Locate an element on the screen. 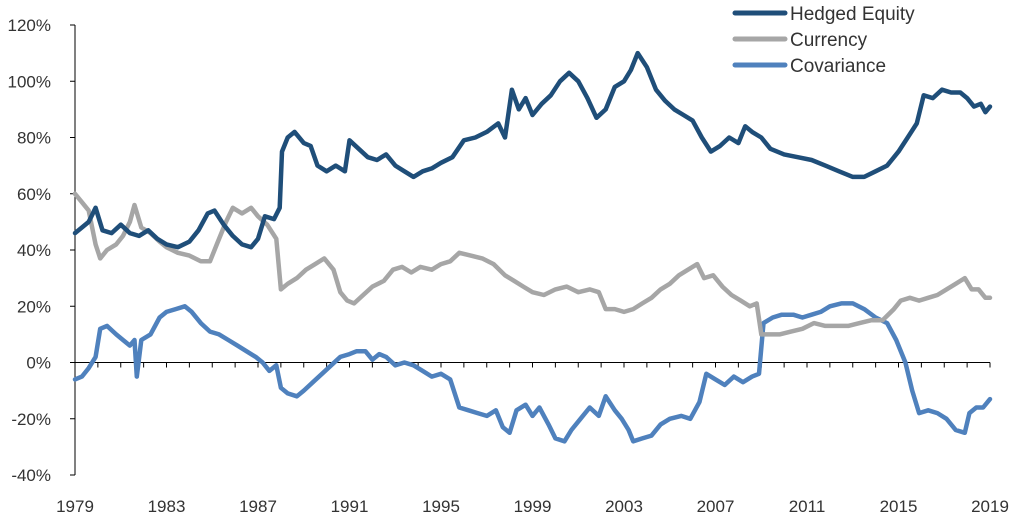  x-tick-label: 2003 is located at coordinates (624, 506).